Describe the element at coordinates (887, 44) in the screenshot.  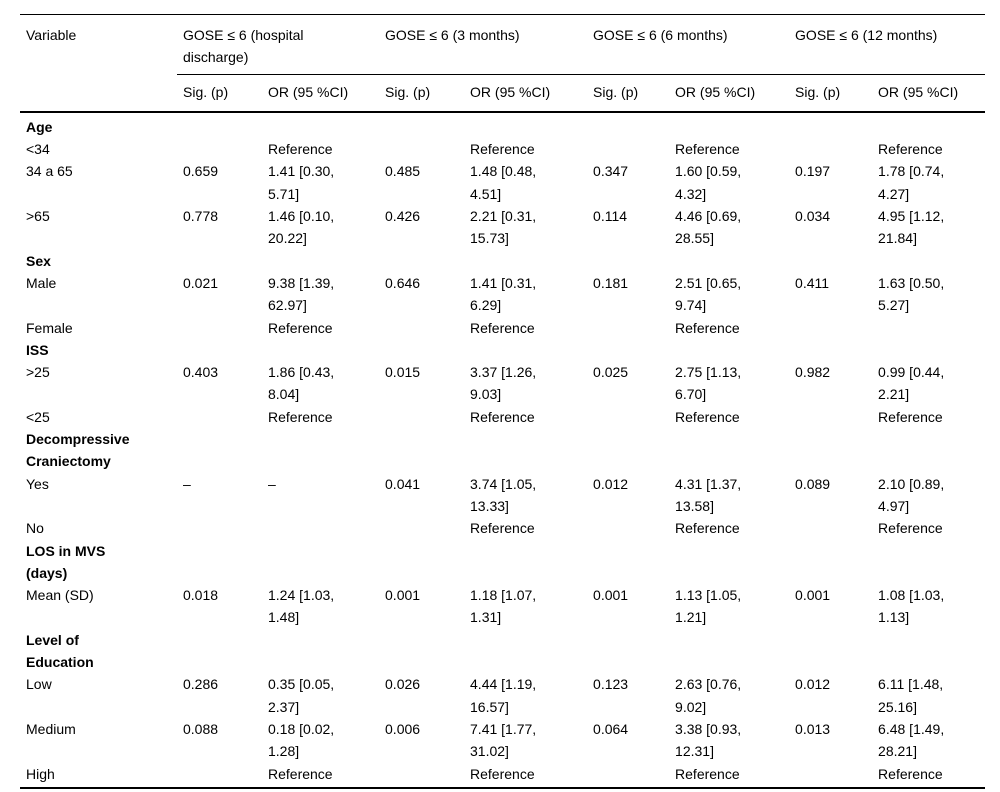
I see `group-column-header: GOSE ≤ 6 (12 months)` at that location.